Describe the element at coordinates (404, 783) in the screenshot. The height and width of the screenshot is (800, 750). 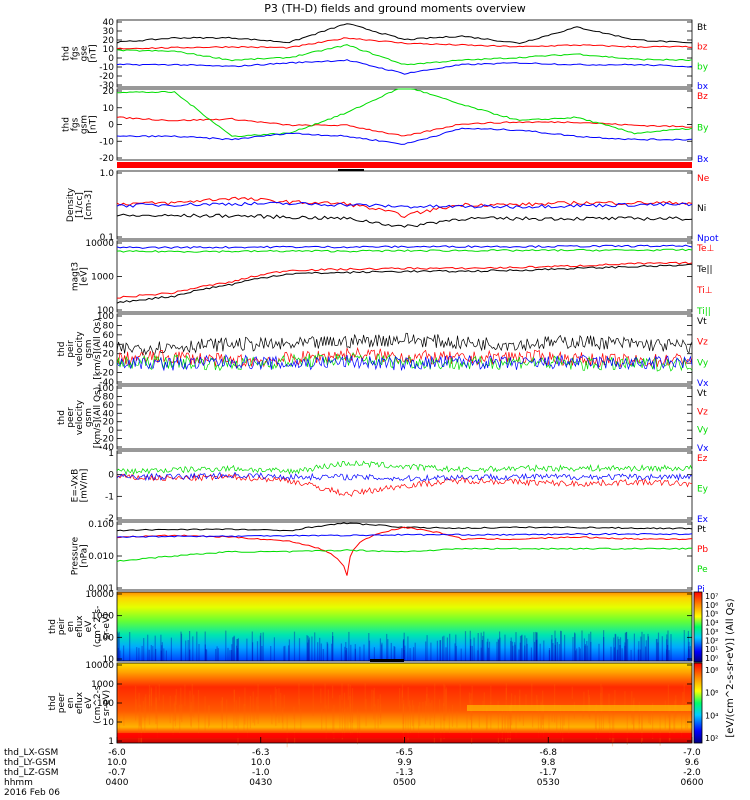
I see `x-tick-hhmm: 0500` at that location.